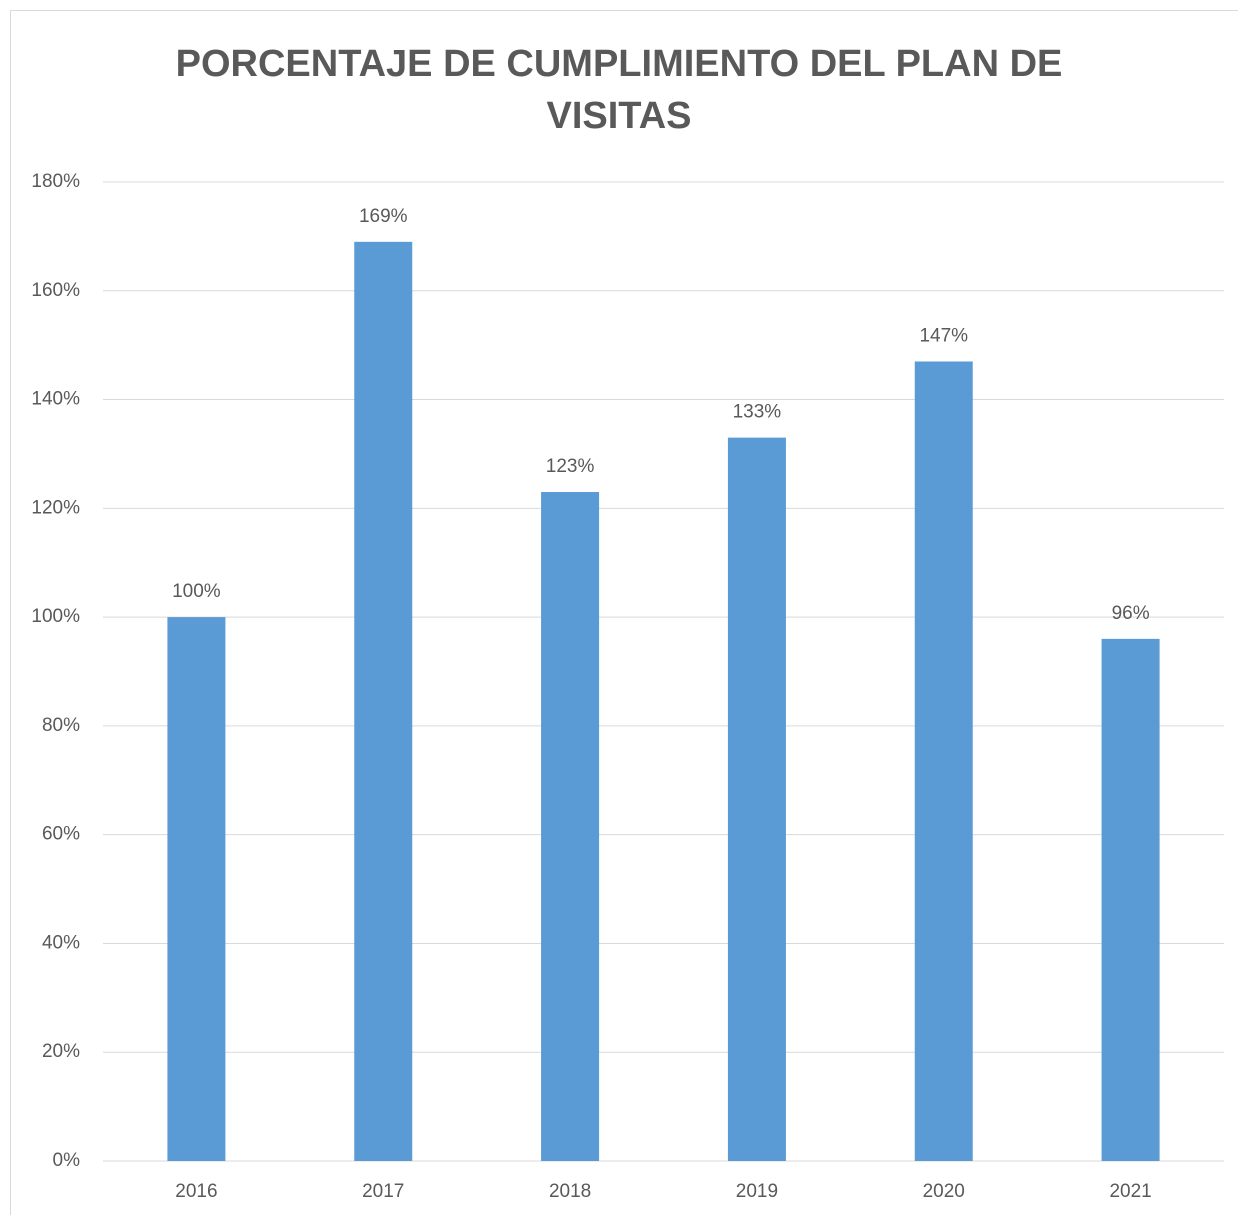 The image size is (1238, 1215). I want to click on x-tick-label: 2018, so click(570, 1191).